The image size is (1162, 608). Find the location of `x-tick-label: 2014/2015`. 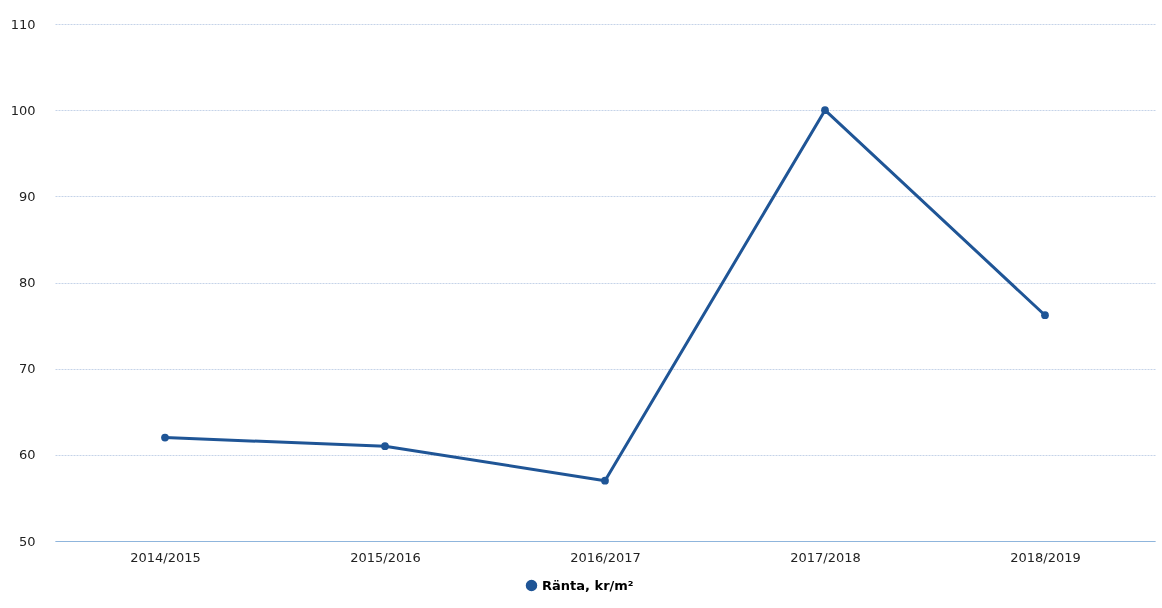

x-tick-label: 2014/2015 is located at coordinates (165, 557).